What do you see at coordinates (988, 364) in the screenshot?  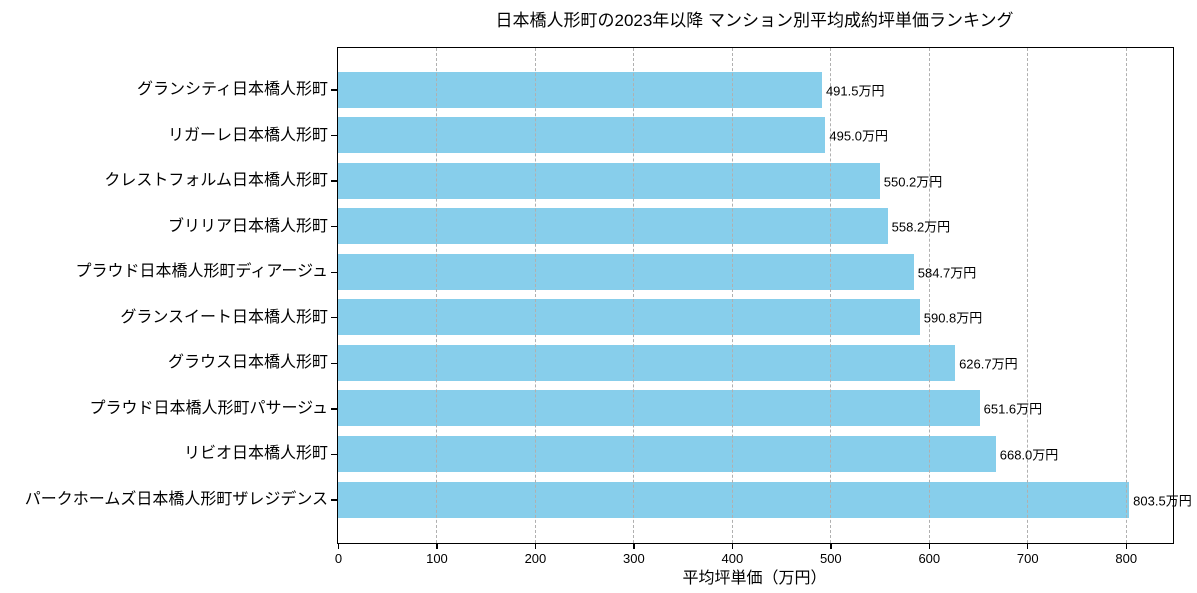 I see `bar-value-label: 626.7万円` at bounding box center [988, 364].